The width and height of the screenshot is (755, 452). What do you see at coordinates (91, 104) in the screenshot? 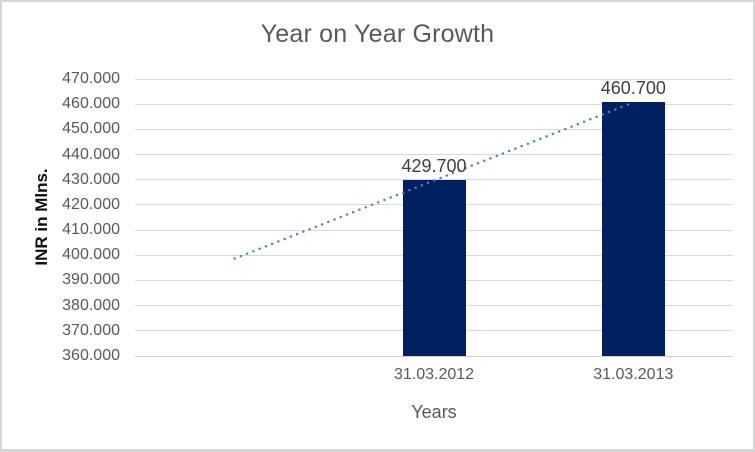
I see `y-tick-label: 460.000` at bounding box center [91, 104].